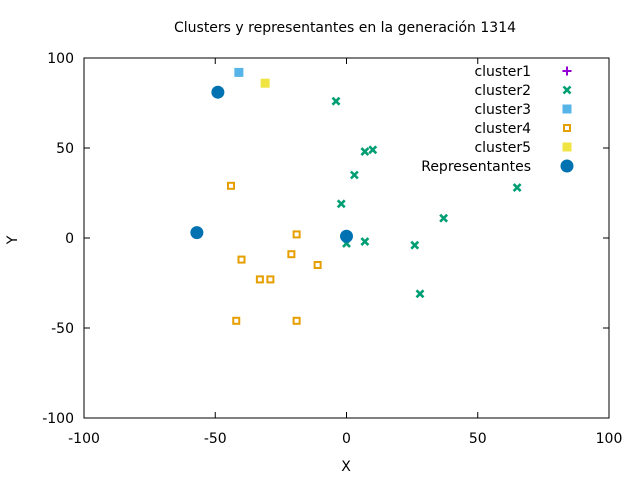  What do you see at coordinates (60, 59) in the screenshot?
I see `y-tick-label: 100` at bounding box center [60, 59].